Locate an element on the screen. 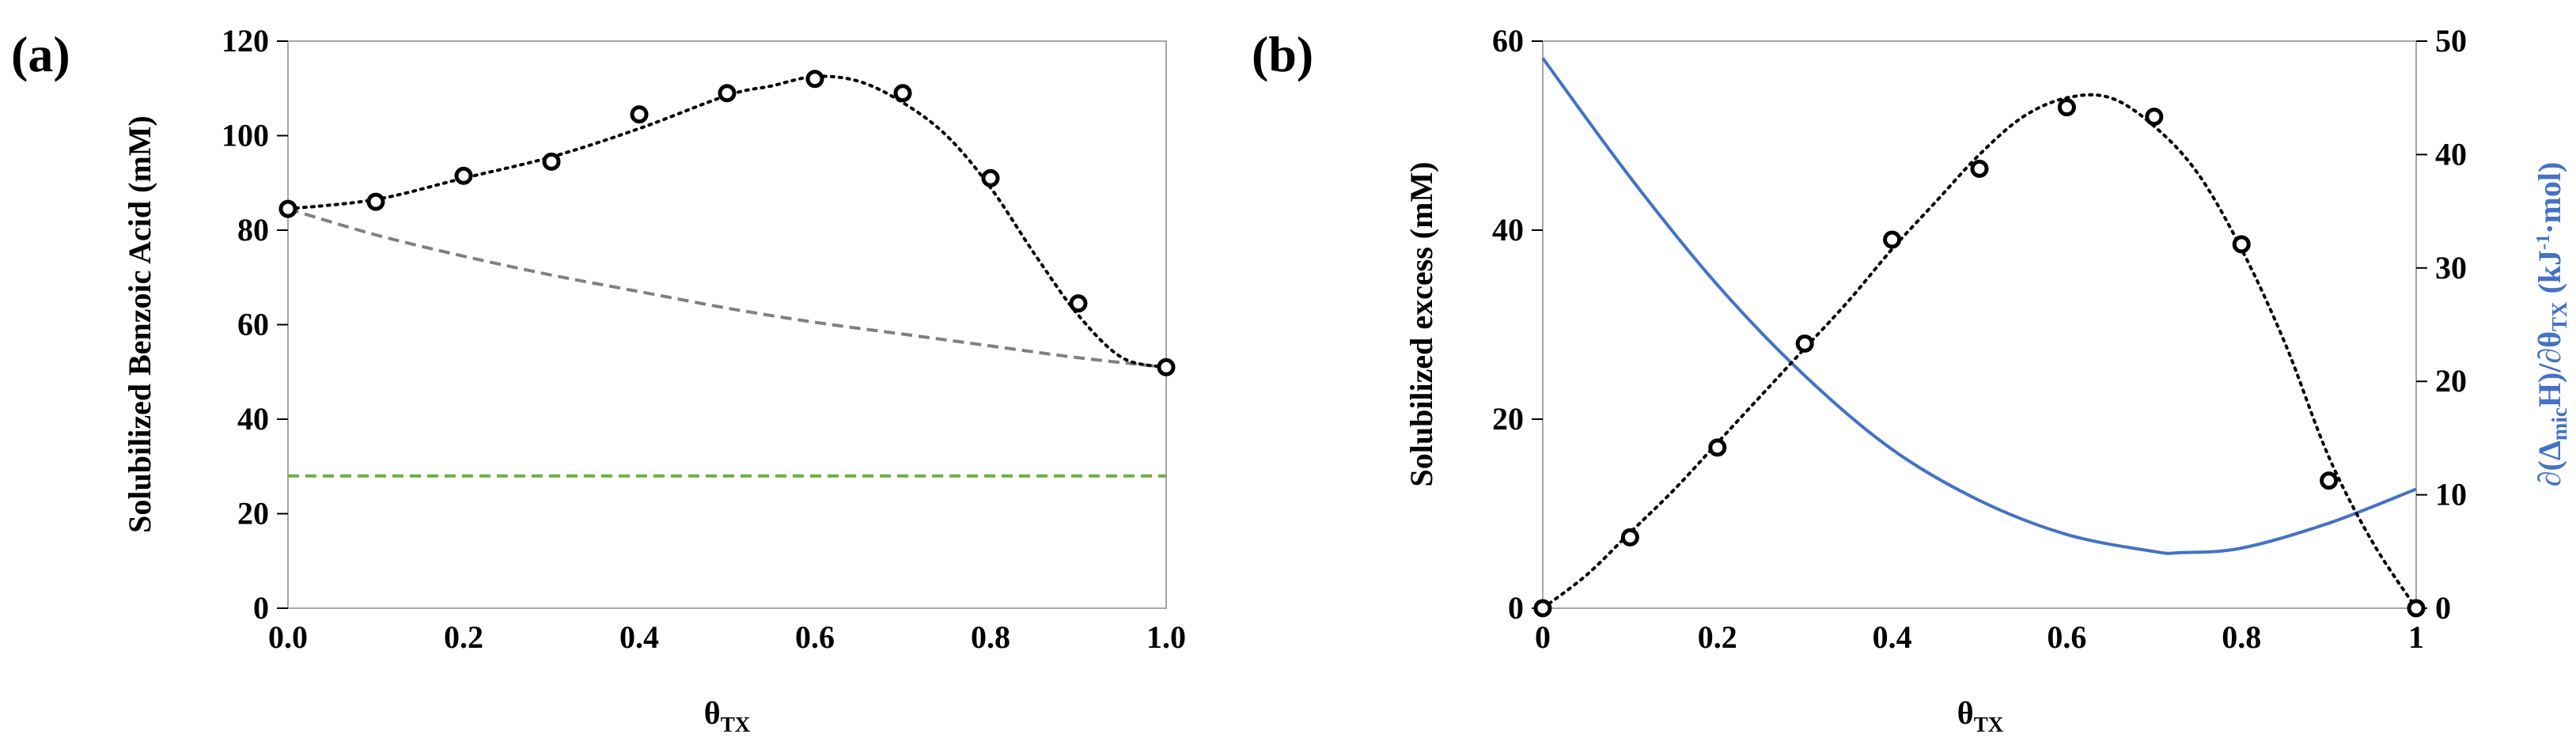 Image resolution: width=2576 pixels, height=749 pixels. panel-b-y-tick-label: 0 is located at coordinates (1516, 608).